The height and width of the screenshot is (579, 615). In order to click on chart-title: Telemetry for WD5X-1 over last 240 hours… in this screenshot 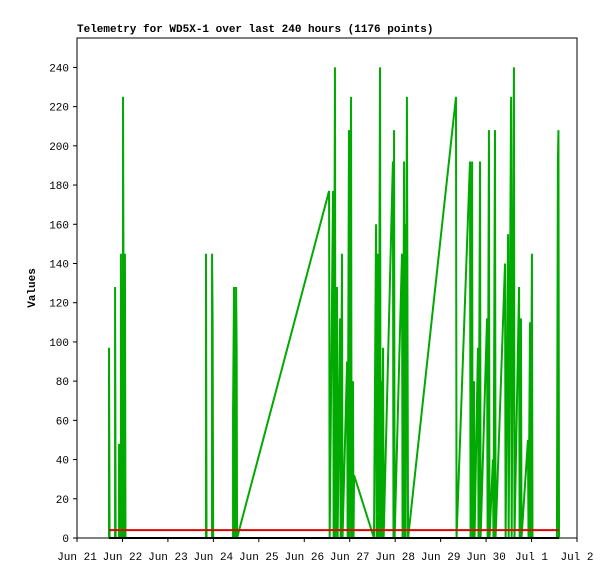, I will do `click(255, 30)`.